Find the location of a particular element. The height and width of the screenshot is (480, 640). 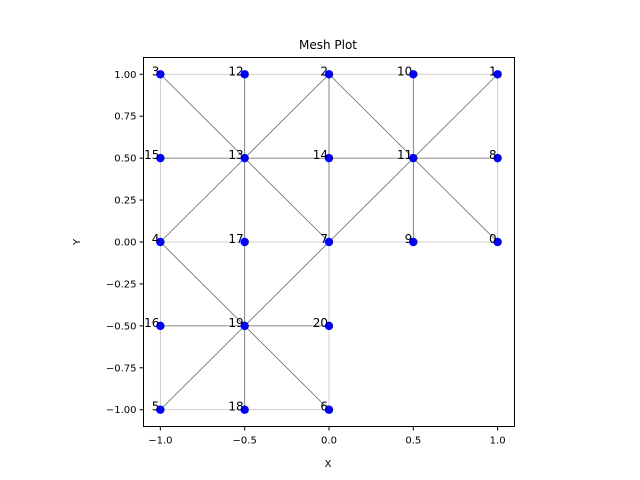

mesh-node-label: 10 is located at coordinates (404, 71).